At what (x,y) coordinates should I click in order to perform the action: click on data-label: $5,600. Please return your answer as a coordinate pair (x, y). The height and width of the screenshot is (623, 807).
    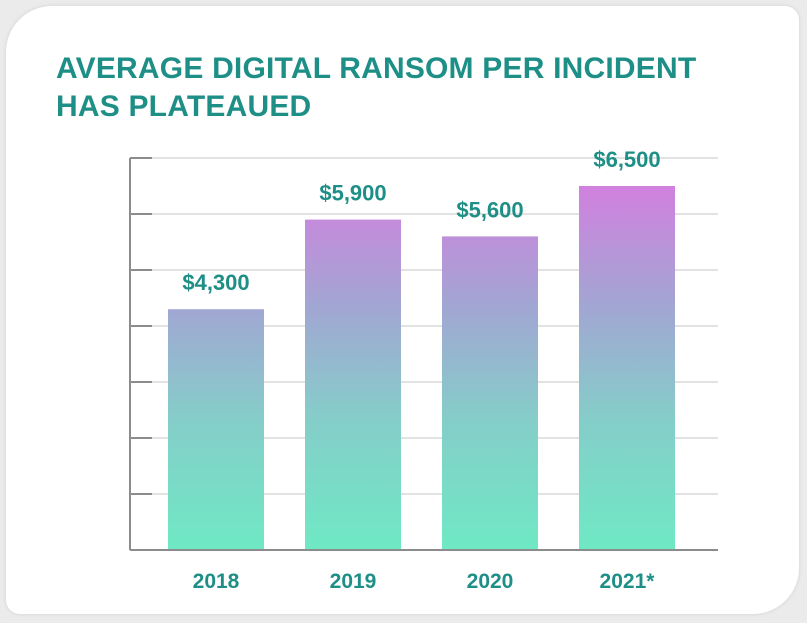
    Looking at the image, I should click on (489, 209).